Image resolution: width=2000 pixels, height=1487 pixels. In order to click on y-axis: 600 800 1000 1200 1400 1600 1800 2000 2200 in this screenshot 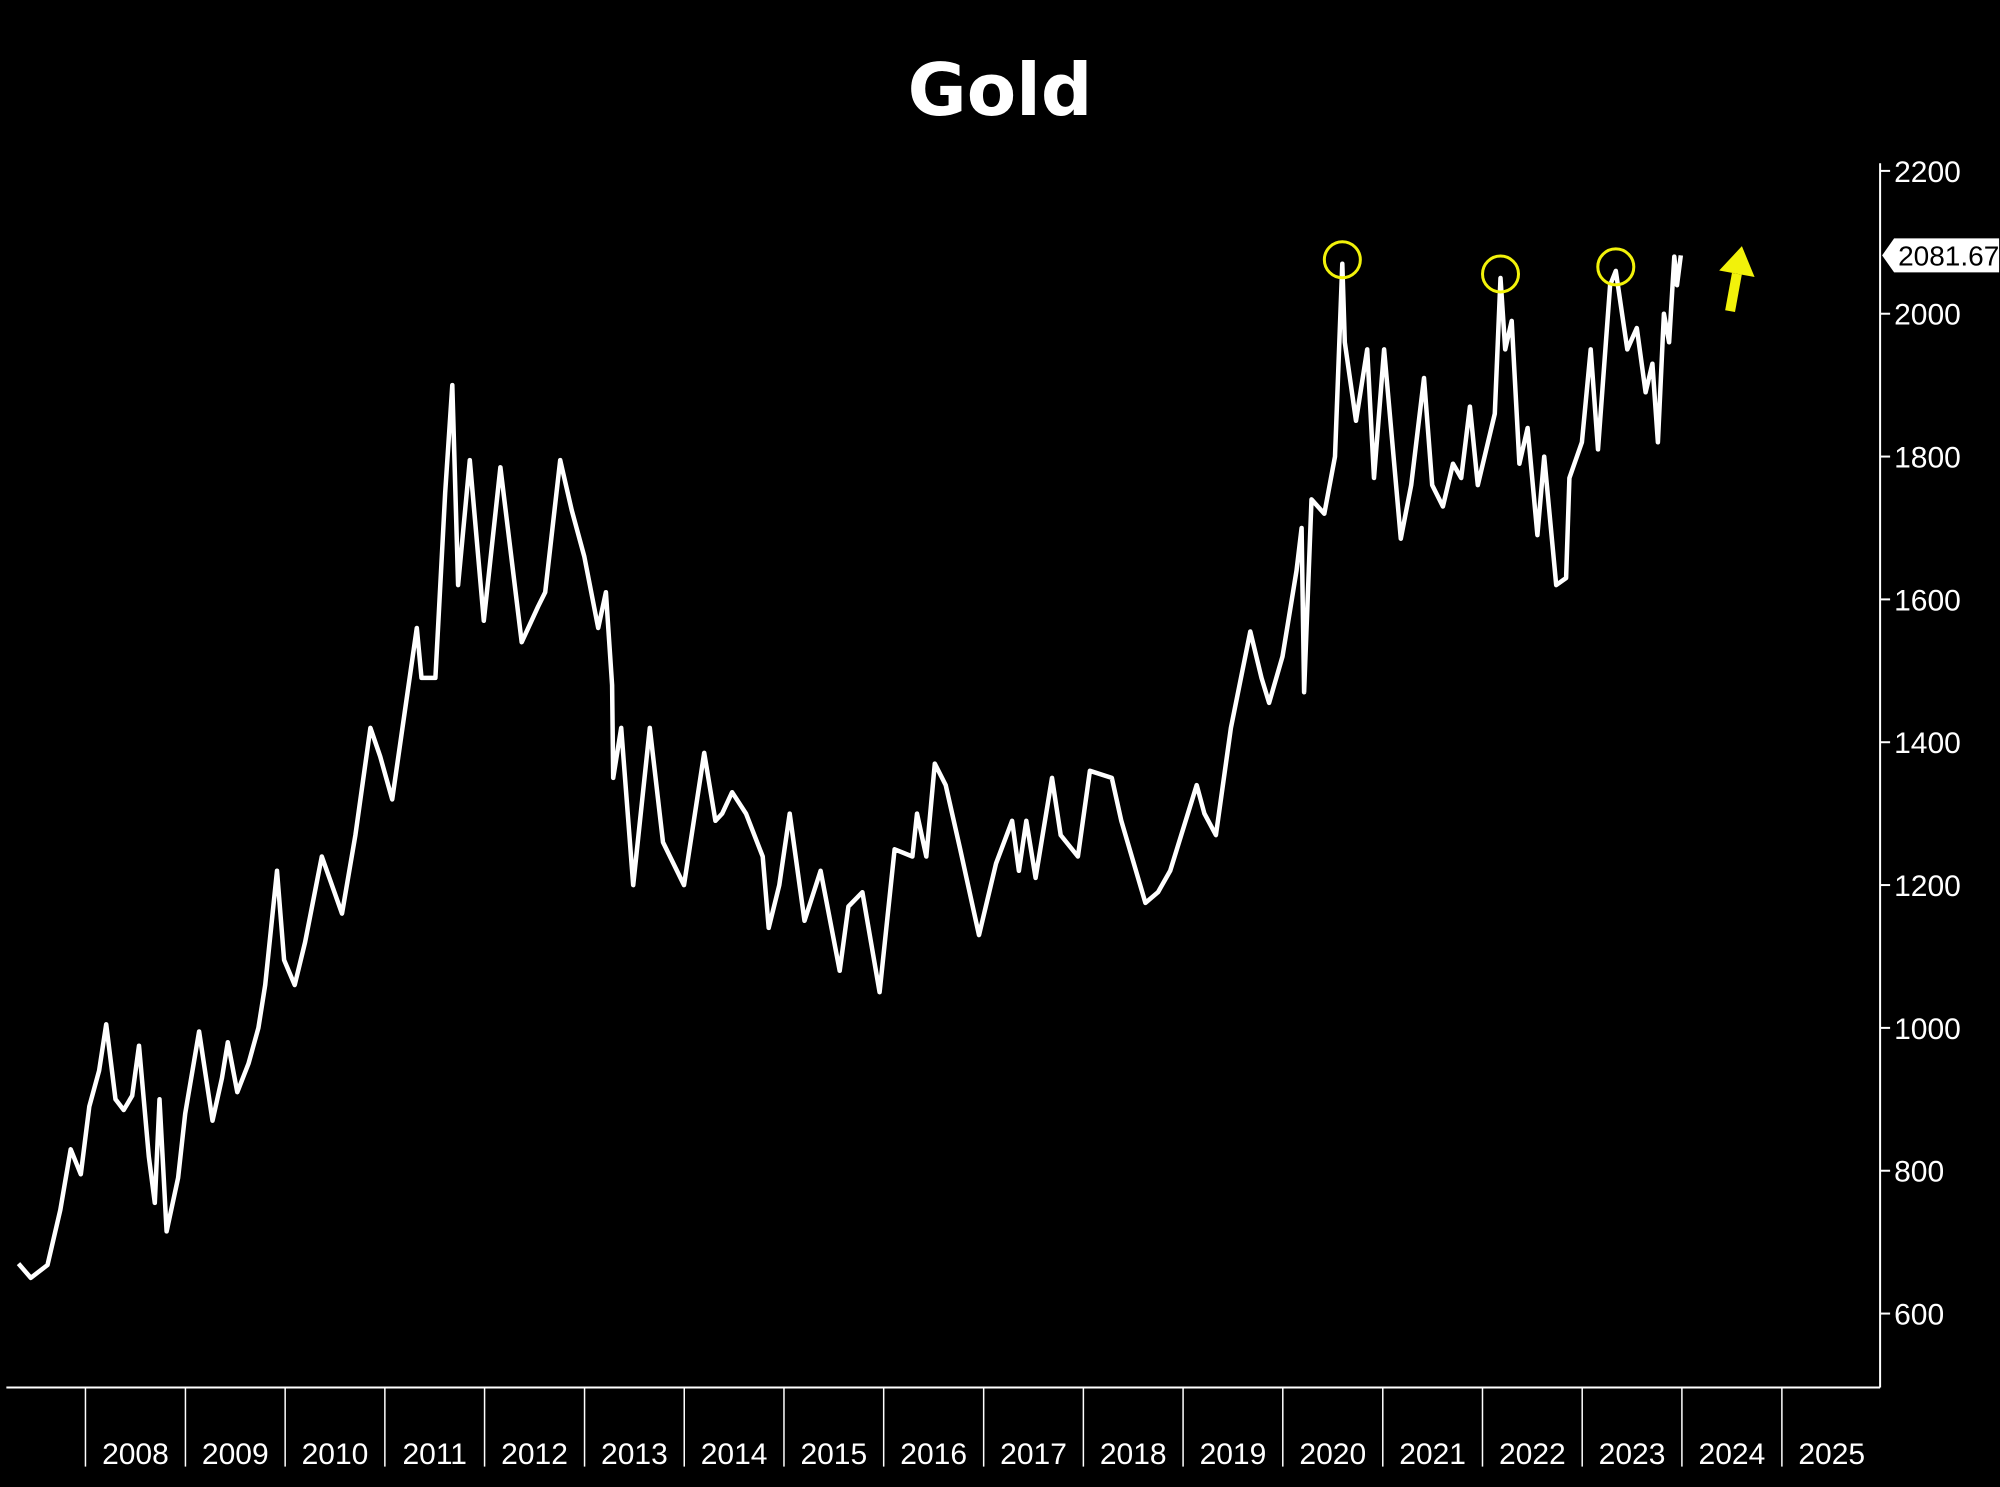, I will do `click(1920, 744)`.